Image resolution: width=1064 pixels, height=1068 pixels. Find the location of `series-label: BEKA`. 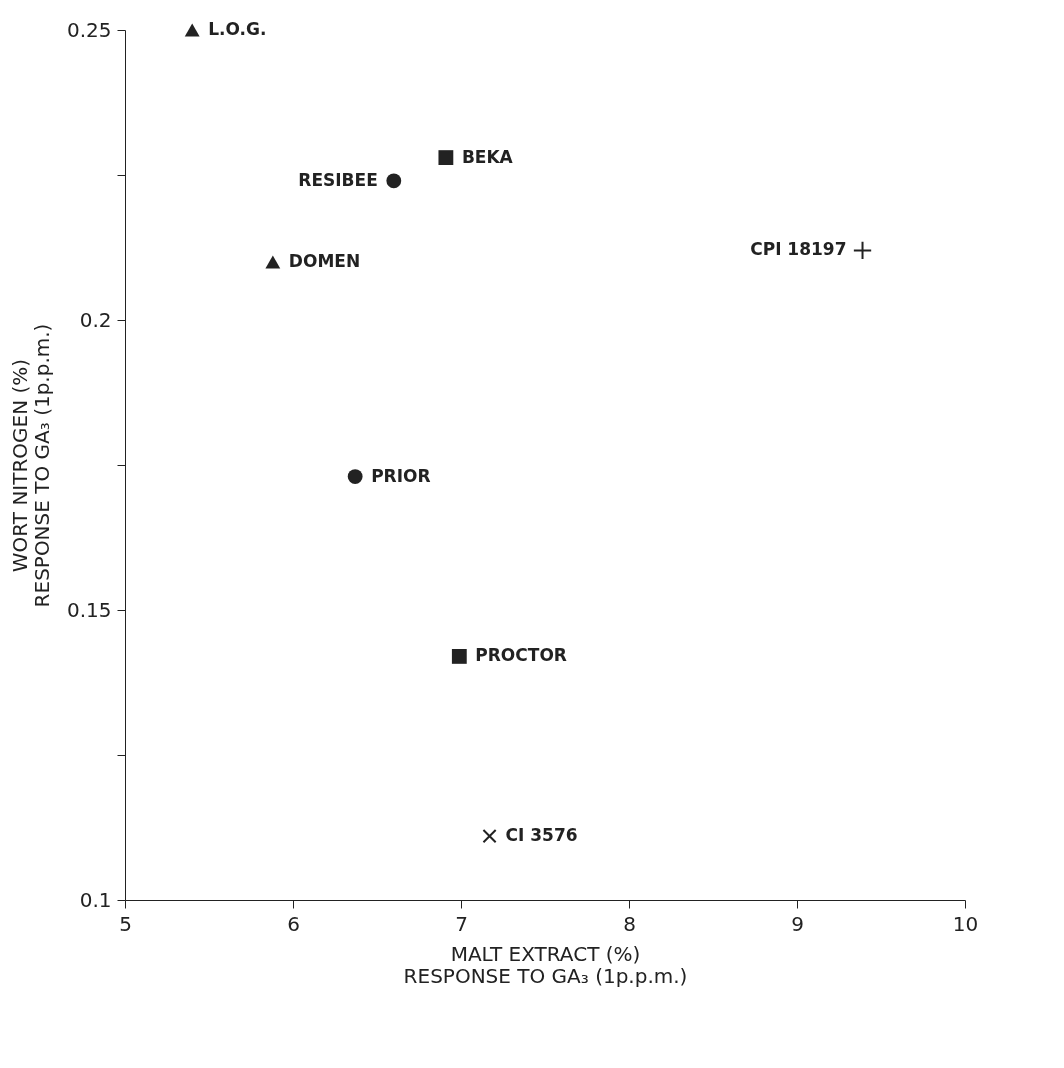

series-label: BEKA is located at coordinates (487, 156).